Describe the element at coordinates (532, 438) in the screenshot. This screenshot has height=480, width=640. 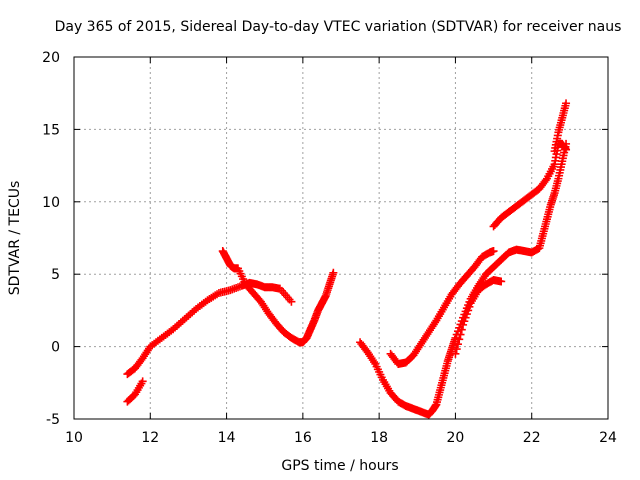
I see `x-tick-label: 22` at that location.